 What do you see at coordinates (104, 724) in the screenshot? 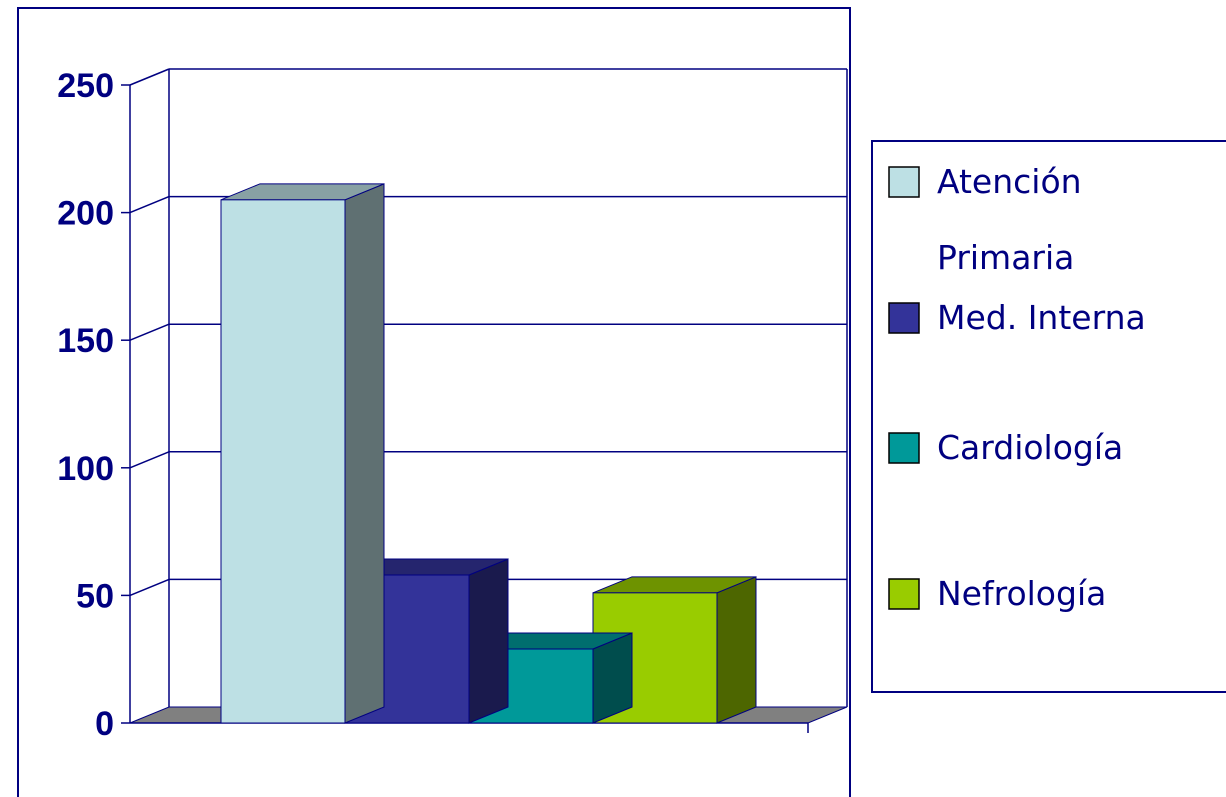
I see `y-tick-label: 0` at bounding box center [104, 724].